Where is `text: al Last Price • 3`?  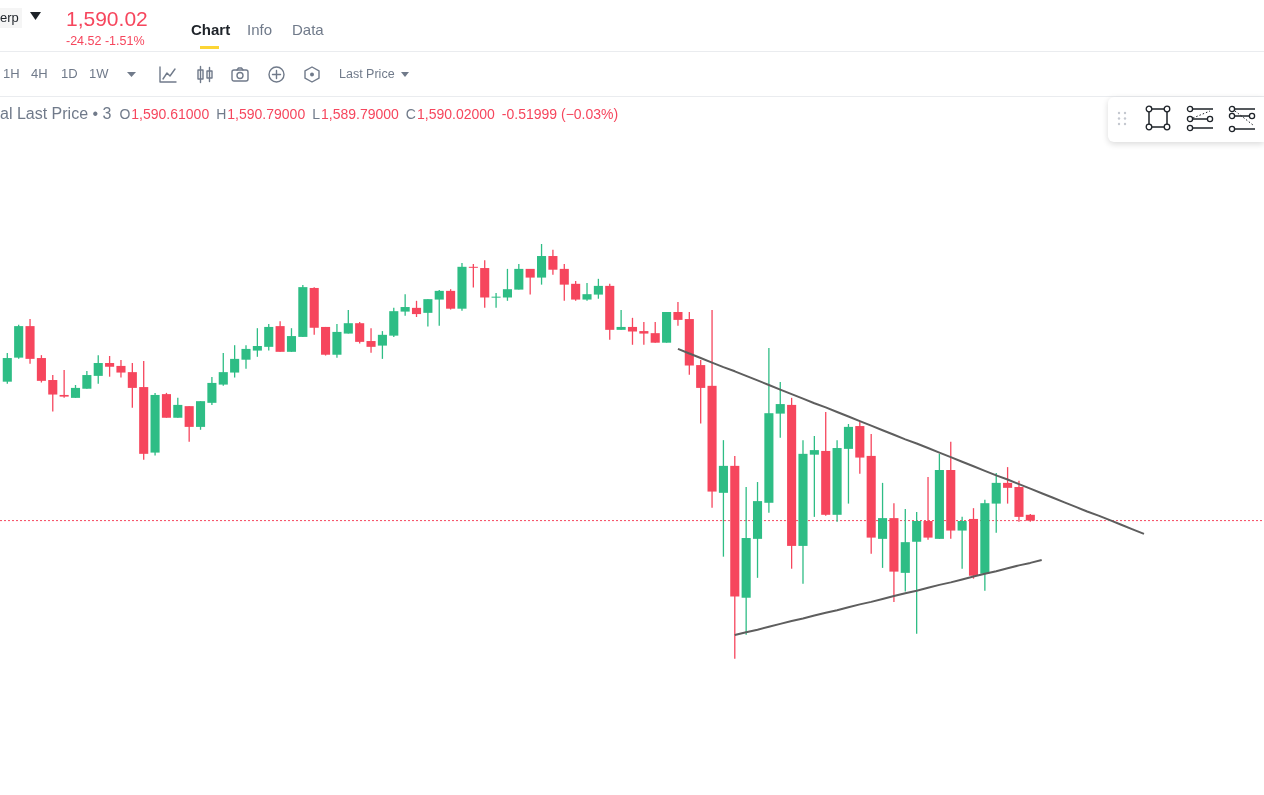 text: al Last Price • 3 is located at coordinates (56, 114).